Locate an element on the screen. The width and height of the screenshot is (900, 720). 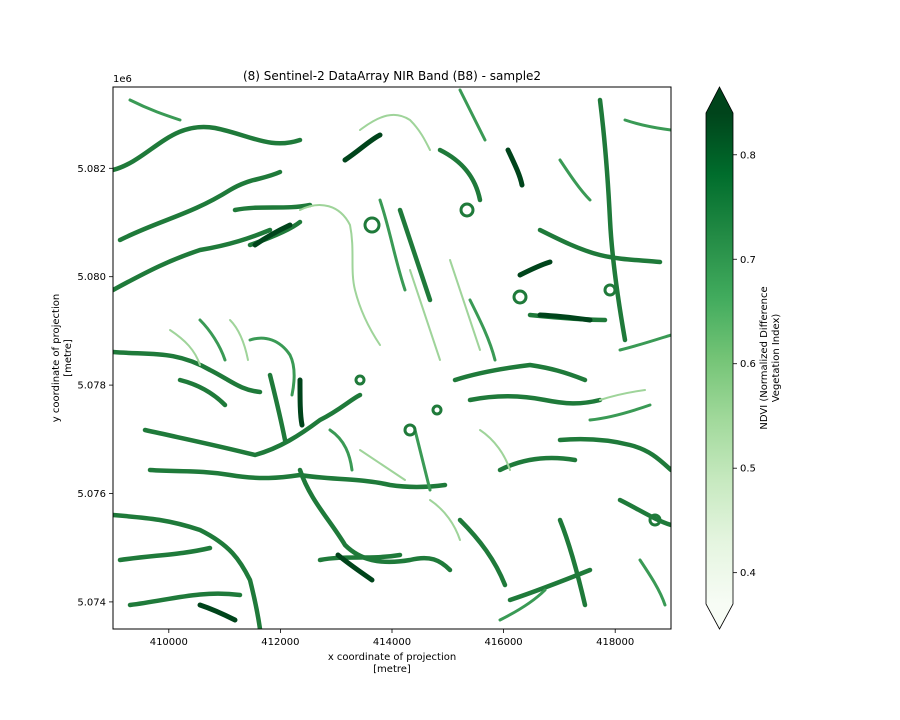
colorbar-label-2: Vegetation Index) is located at coordinates (776, 358).